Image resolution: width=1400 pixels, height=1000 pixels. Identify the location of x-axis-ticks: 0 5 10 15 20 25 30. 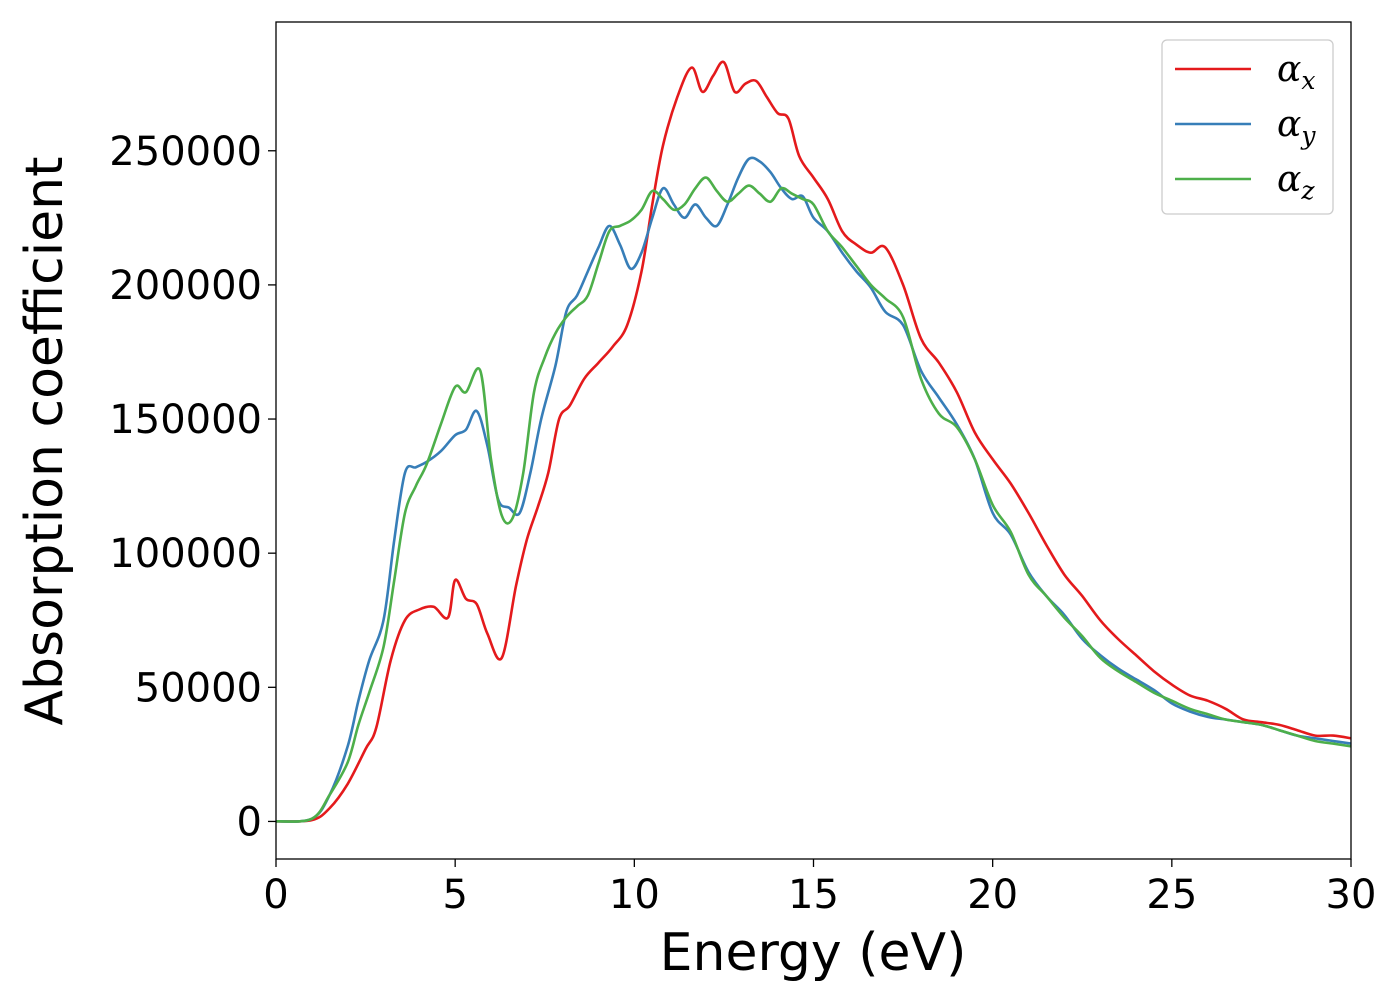
(819, 888).